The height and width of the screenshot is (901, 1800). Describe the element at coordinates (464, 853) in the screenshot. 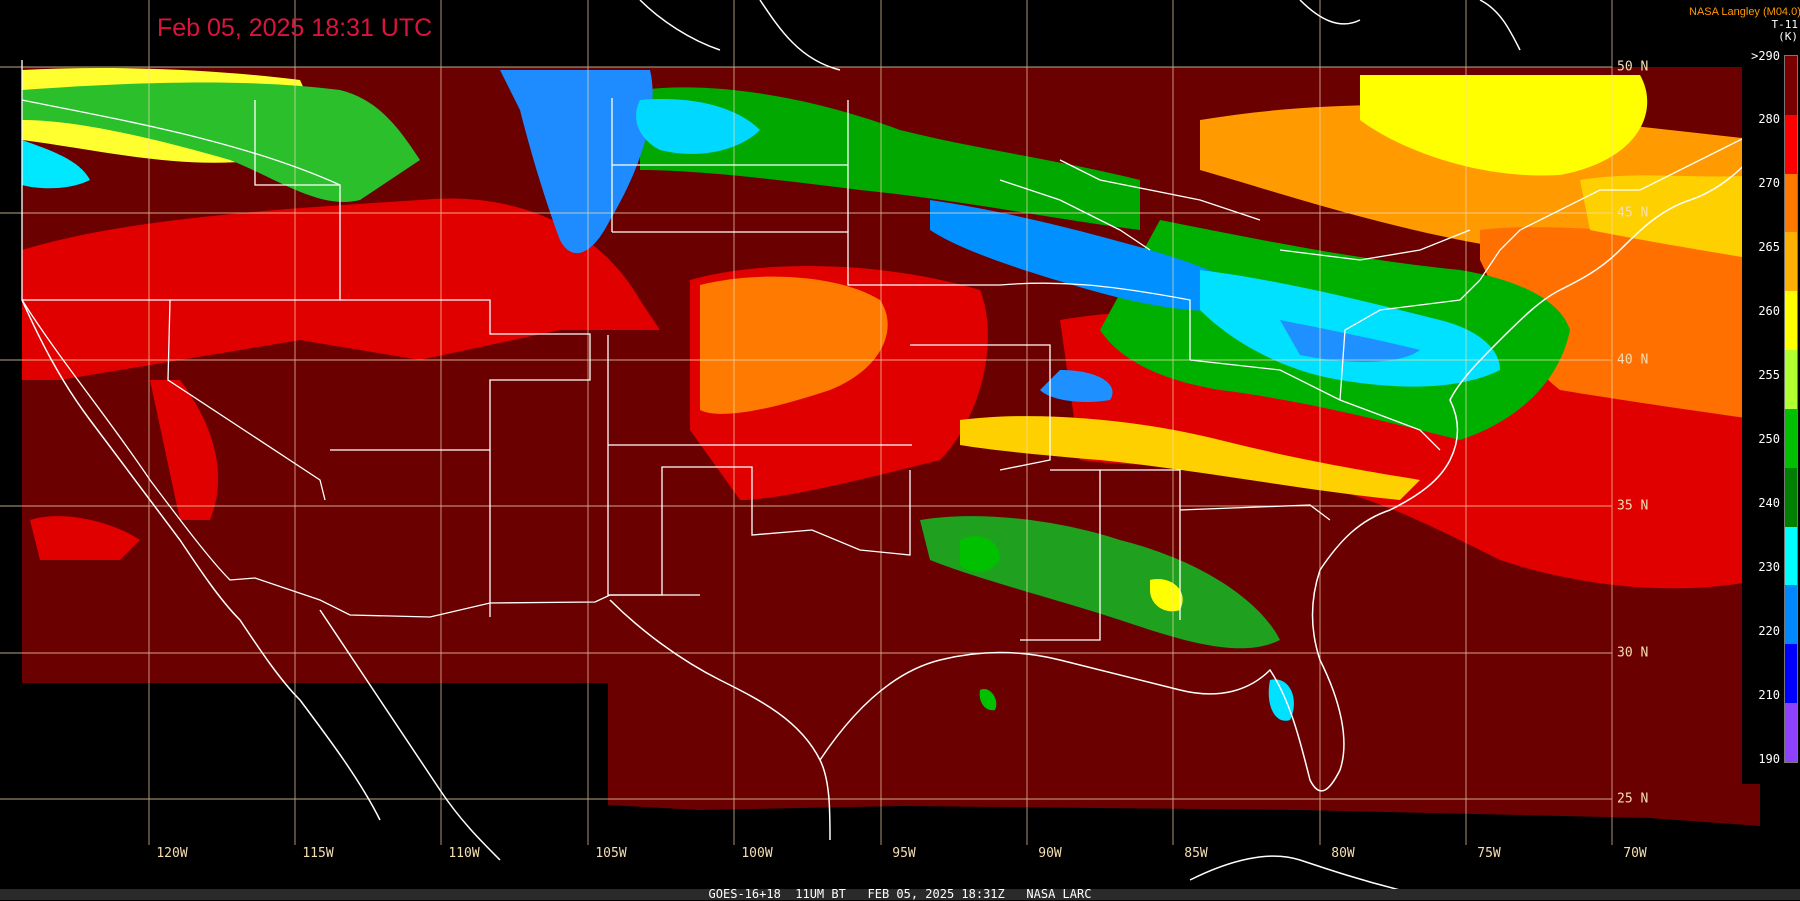

I see `lon-label: 110W` at that location.